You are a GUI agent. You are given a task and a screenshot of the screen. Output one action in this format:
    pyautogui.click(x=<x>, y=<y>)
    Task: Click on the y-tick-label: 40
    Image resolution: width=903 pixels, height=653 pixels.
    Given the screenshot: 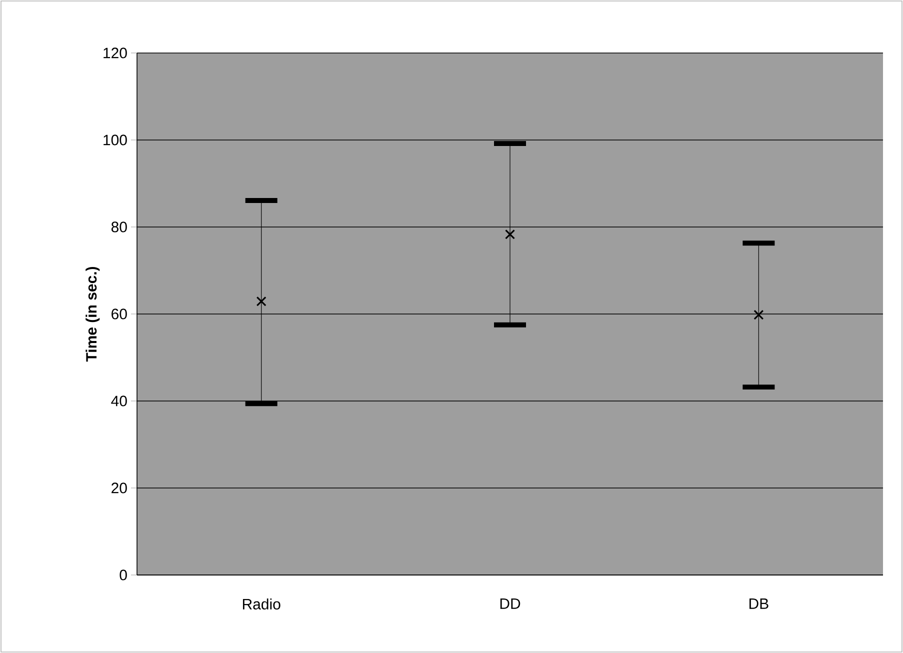 What is the action you would take?
    pyautogui.click(x=119, y=401)
    